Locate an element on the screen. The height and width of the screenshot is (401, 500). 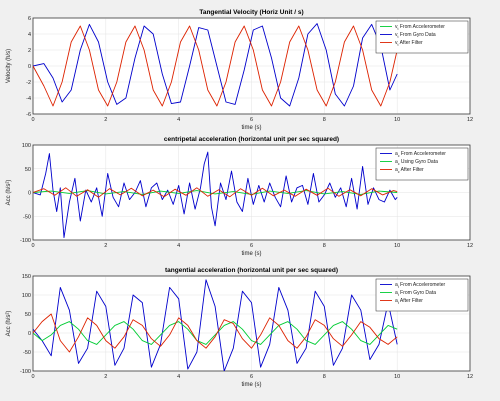
legend-entry: at From Accelerometer is located at coordinates (420, 285).